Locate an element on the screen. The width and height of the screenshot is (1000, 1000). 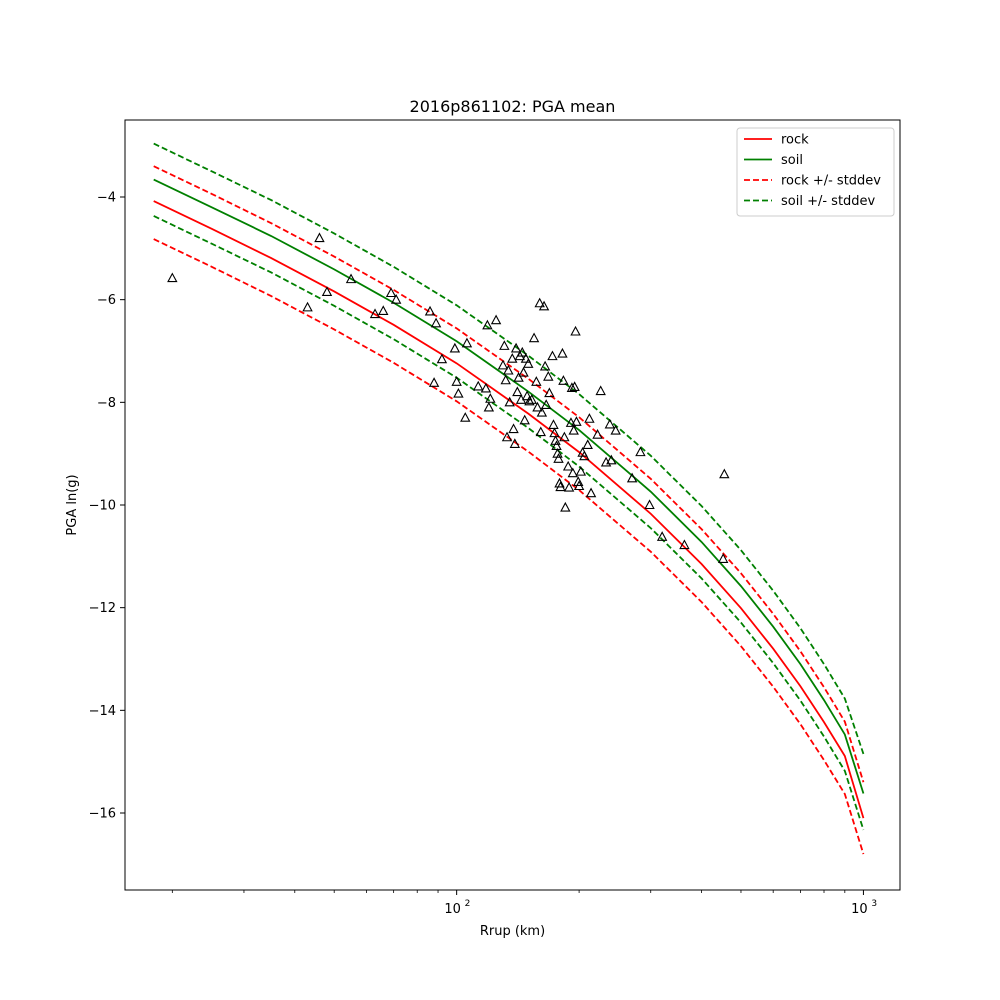
y-tick-label: −4 is located at coordinates (106, 198).